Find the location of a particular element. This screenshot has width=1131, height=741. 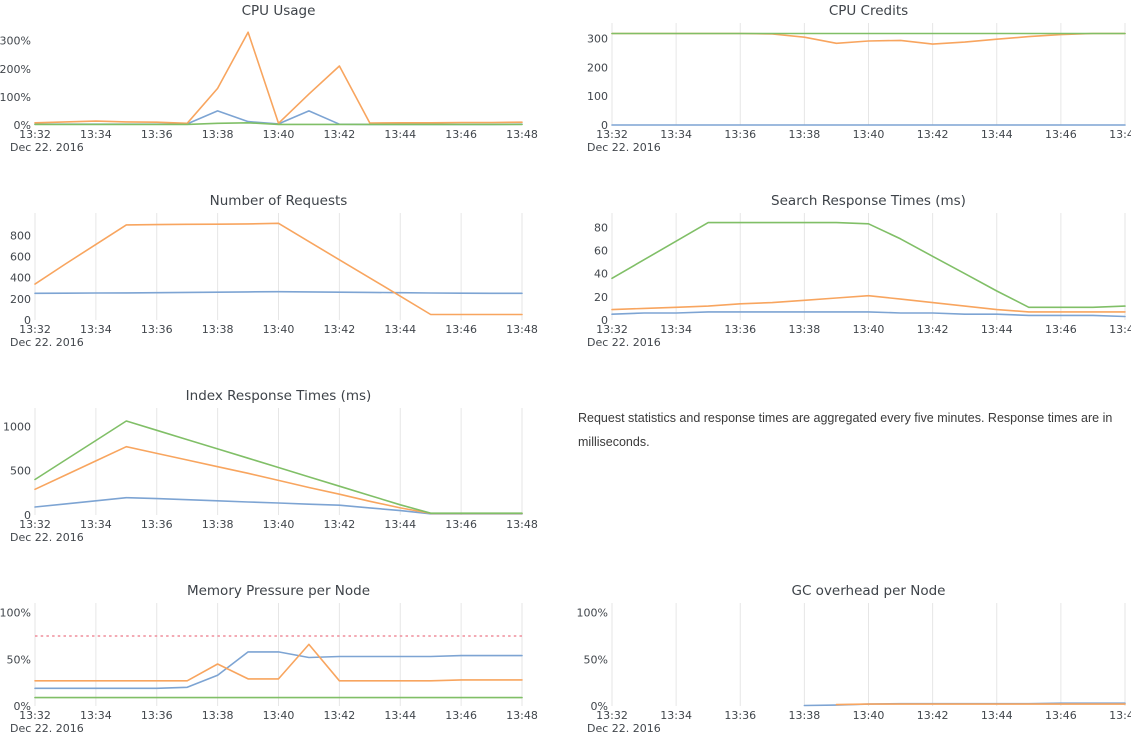

y-tick-label: 300% is located at coordinates (15, 41).